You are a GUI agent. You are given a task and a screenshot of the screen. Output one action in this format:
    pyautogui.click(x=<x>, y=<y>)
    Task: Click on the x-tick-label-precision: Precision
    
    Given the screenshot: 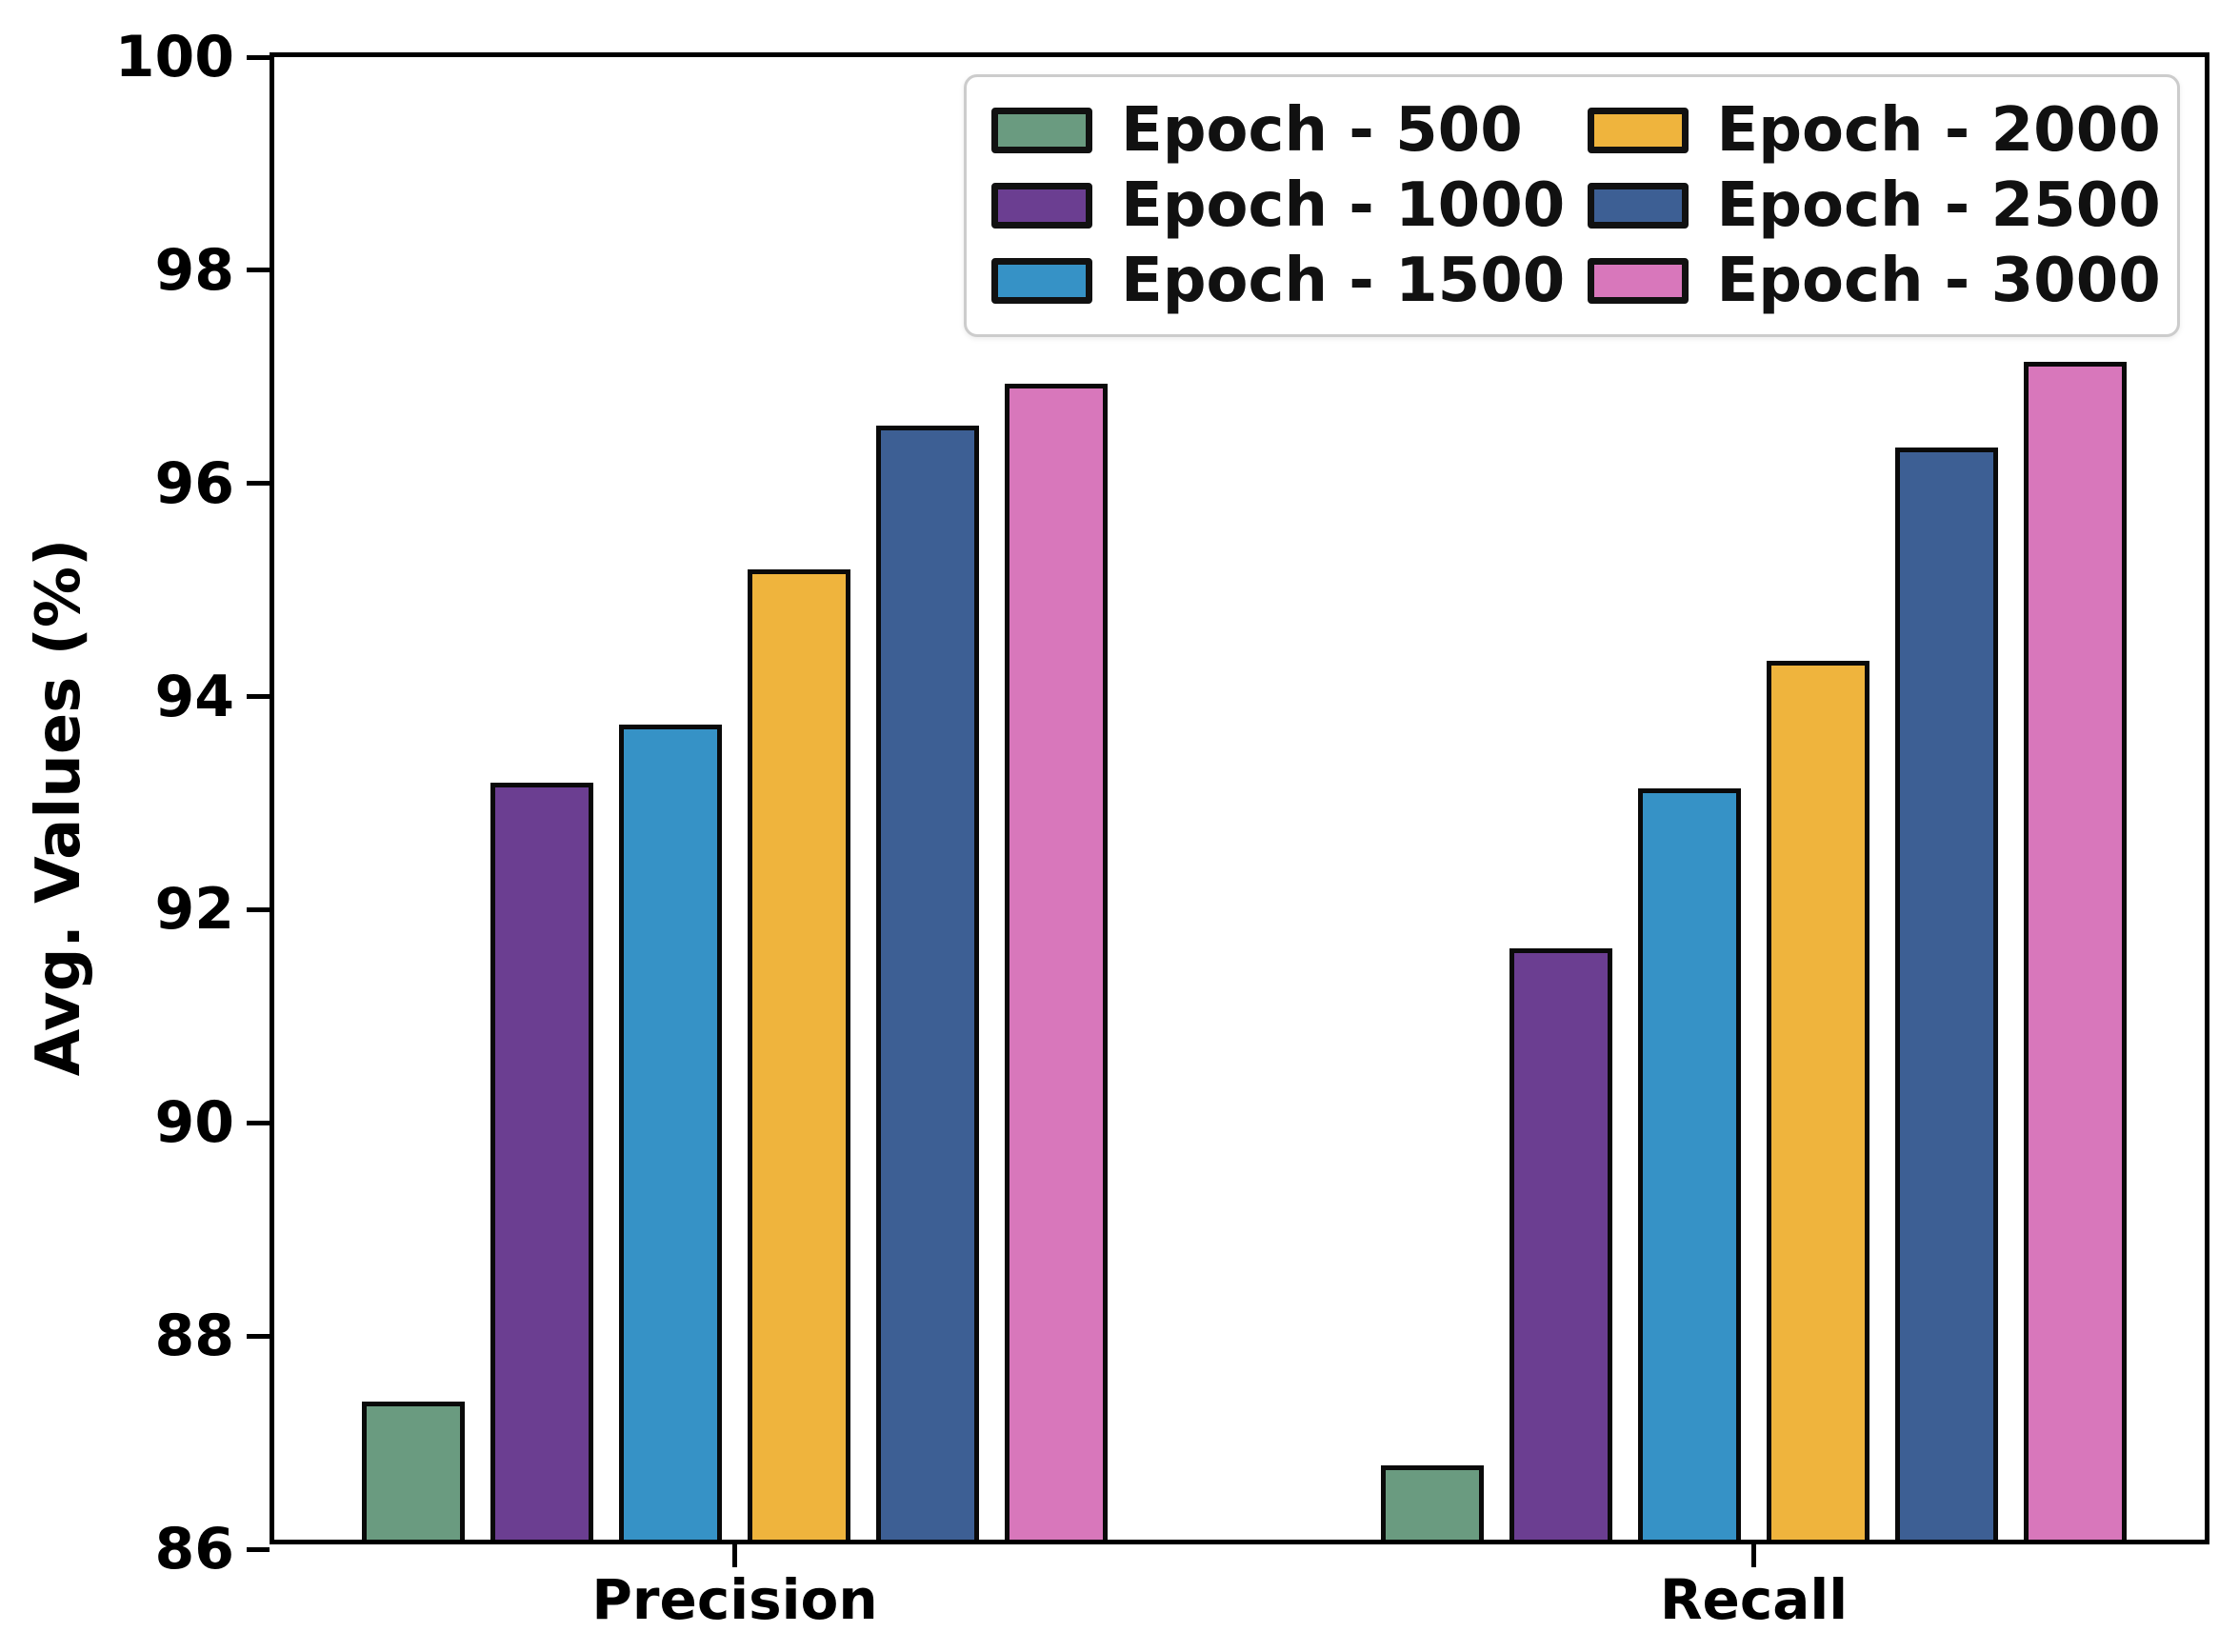 What is the action you would take?
    pyautogui.click(x=734, y=1599)
    